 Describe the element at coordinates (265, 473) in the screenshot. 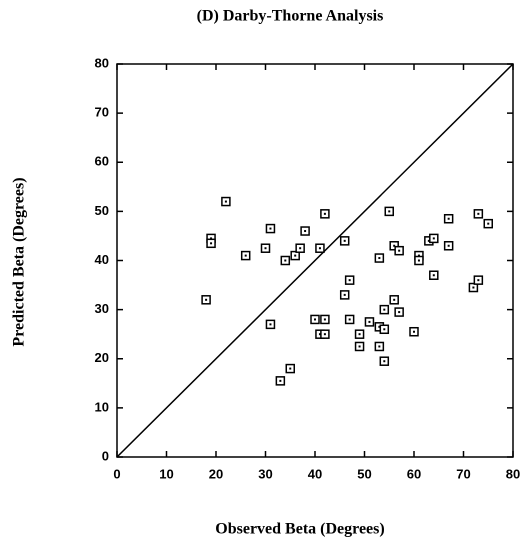

I see `x-tick-label: 30` at that location.